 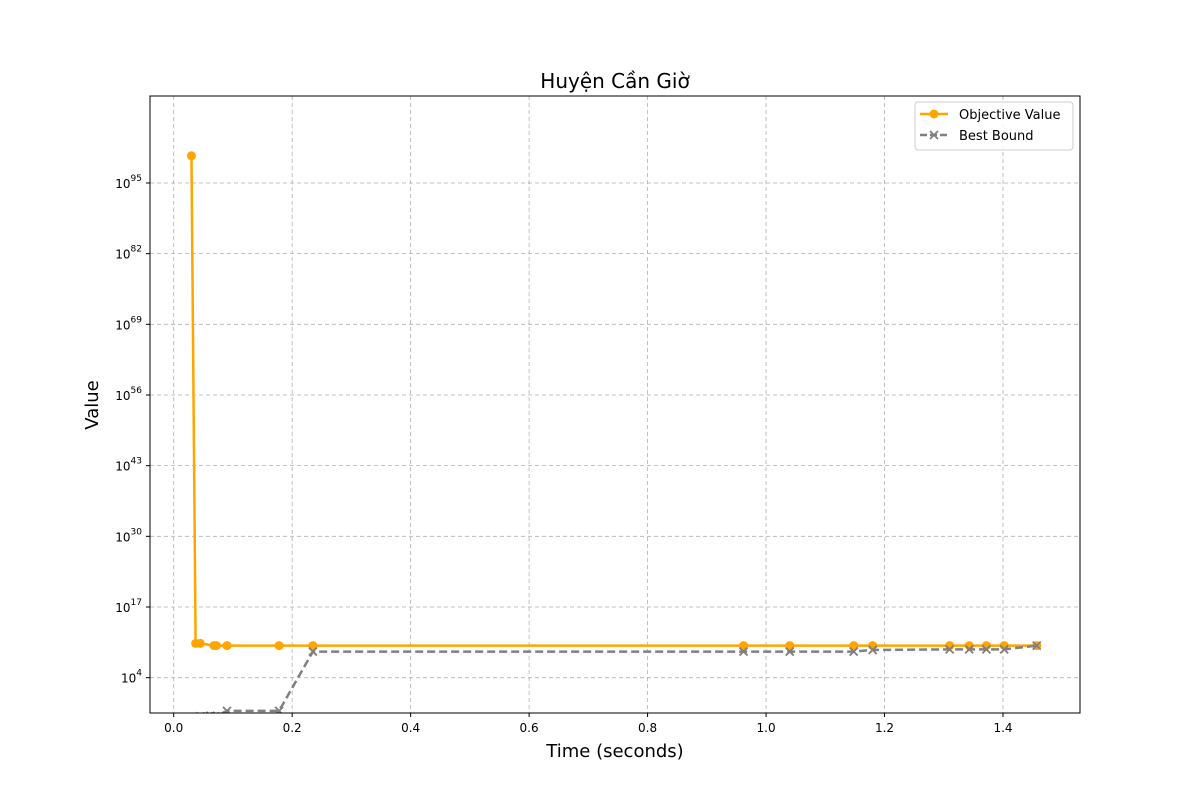 What do you see at coordinates (128, 606) in the screenshot?
I see `y-tick-label: 1017` at bounding box center [128, 606].